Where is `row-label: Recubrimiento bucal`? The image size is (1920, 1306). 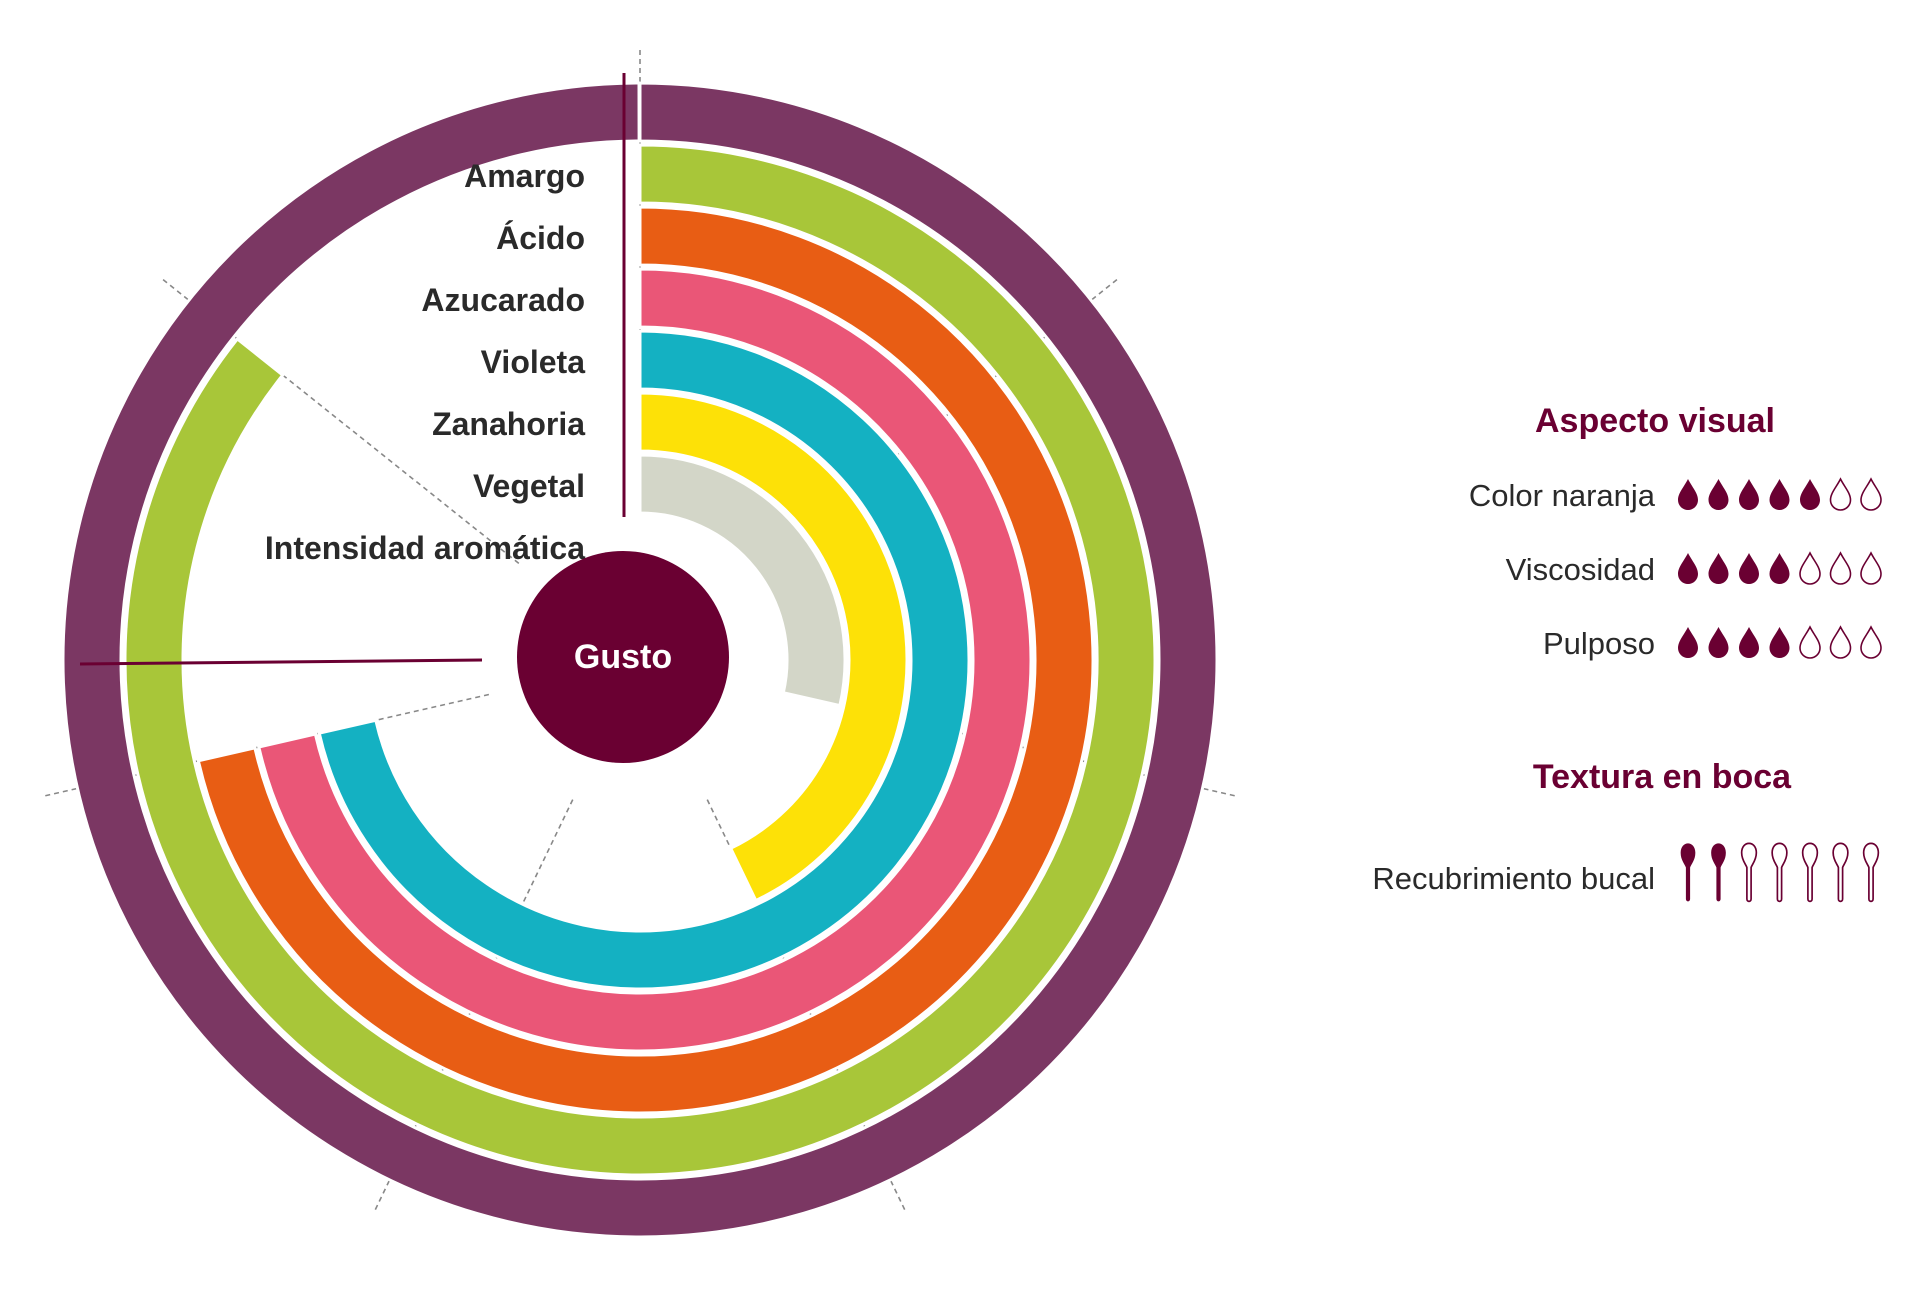
row-label: Recubrimiento bucal is located at coordinates (1513, 878).